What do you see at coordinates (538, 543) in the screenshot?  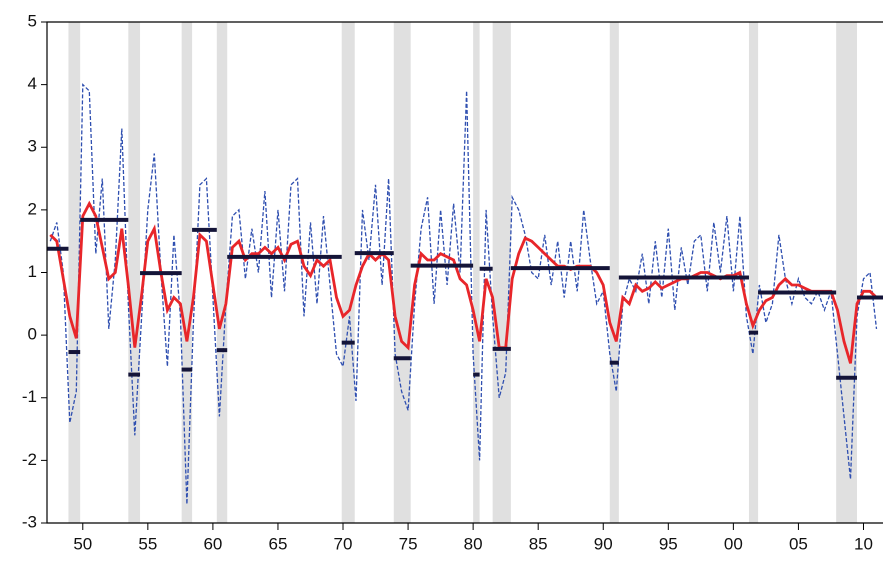 I see `x-tick-label: 85` at bounding box center [538, 543].